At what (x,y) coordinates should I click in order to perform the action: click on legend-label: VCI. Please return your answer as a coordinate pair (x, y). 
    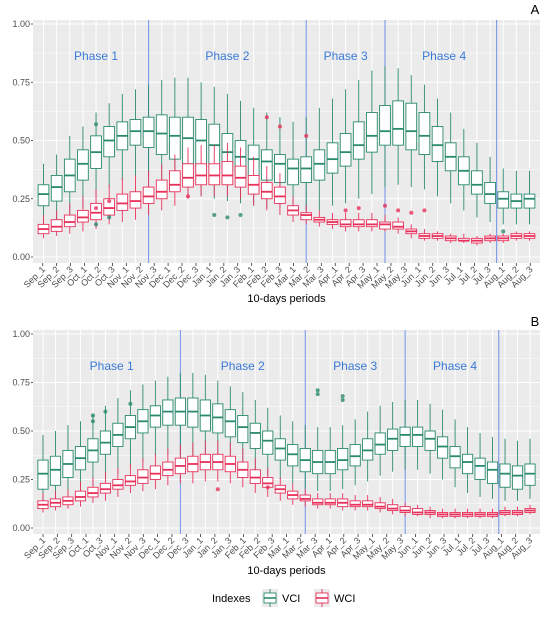
    Looking at the image, I should click on (291, 599).